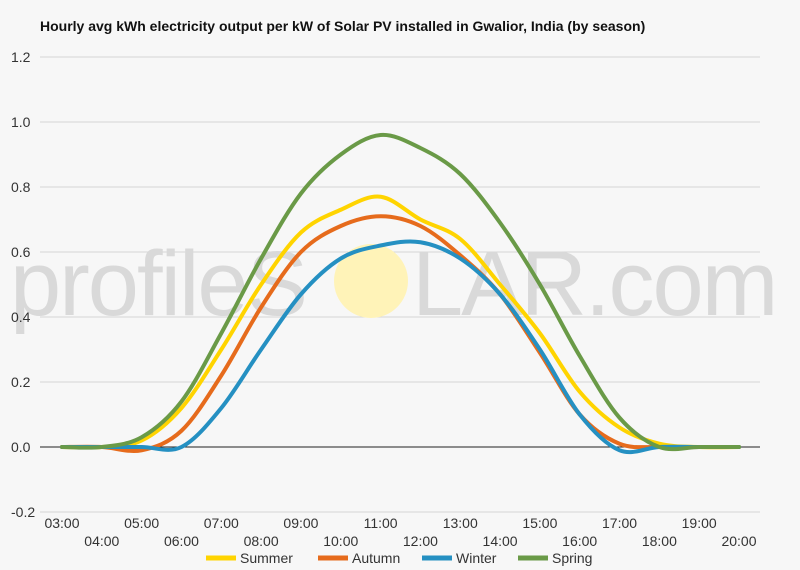 The image size is (800, 570). What do you see at coordinates (659, 541) in the screenshot?
I see `x-tick-label: 18:00` at bounding box center [659, 541].